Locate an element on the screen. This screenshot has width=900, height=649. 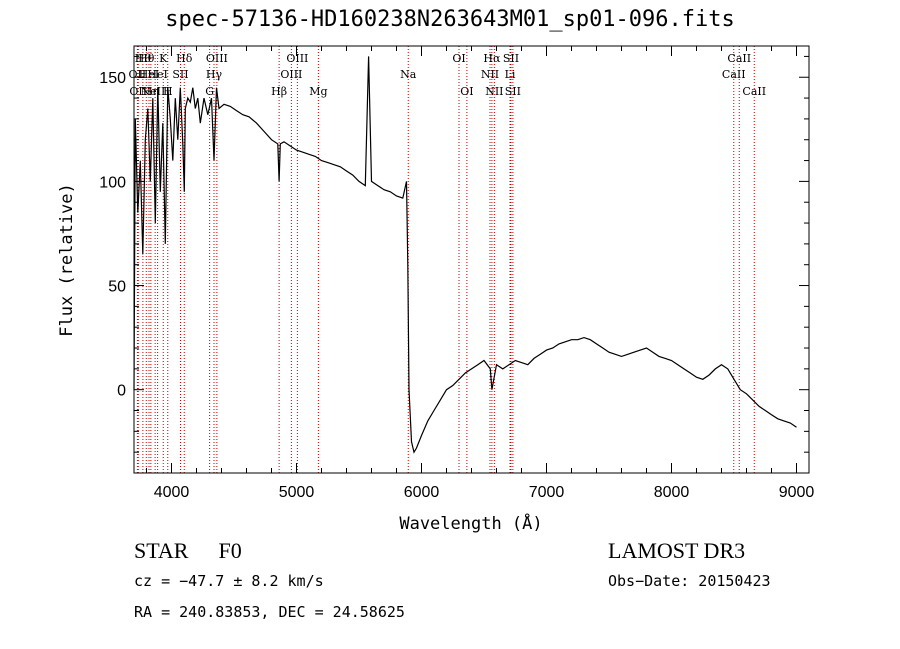
object-class: STAR F0 is located at coordinates (188, 551).